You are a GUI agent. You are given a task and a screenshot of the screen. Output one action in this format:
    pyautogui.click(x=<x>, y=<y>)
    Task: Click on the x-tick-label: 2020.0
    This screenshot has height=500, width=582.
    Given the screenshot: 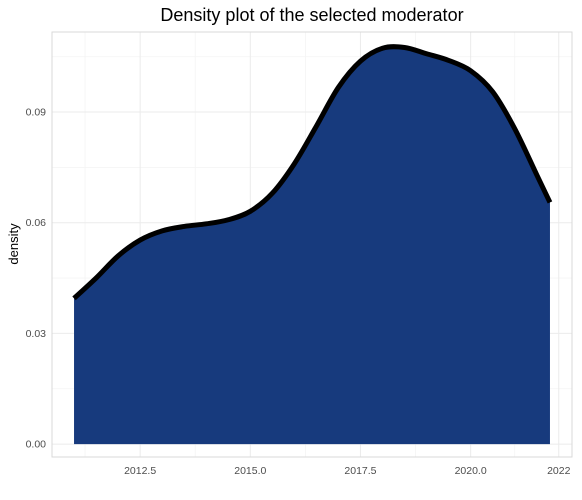 What is the action you would take?
    pyautogui.click(x=471, y=471)
    